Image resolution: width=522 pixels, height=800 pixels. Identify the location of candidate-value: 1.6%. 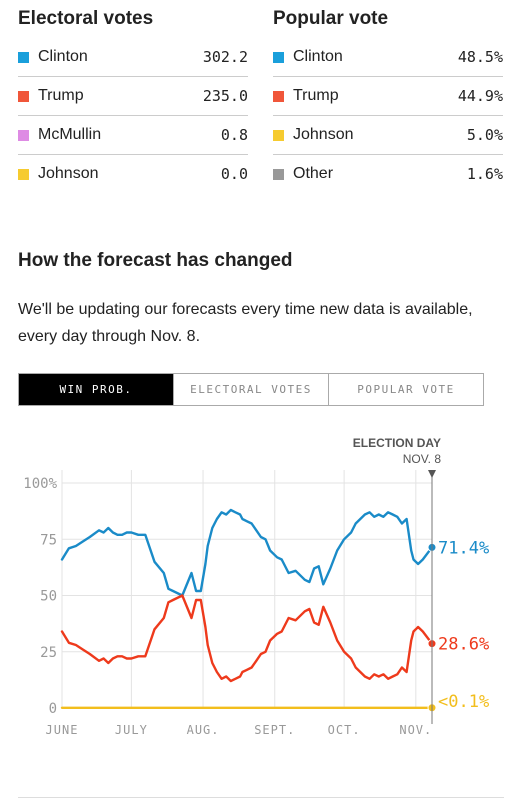
(484, 174).